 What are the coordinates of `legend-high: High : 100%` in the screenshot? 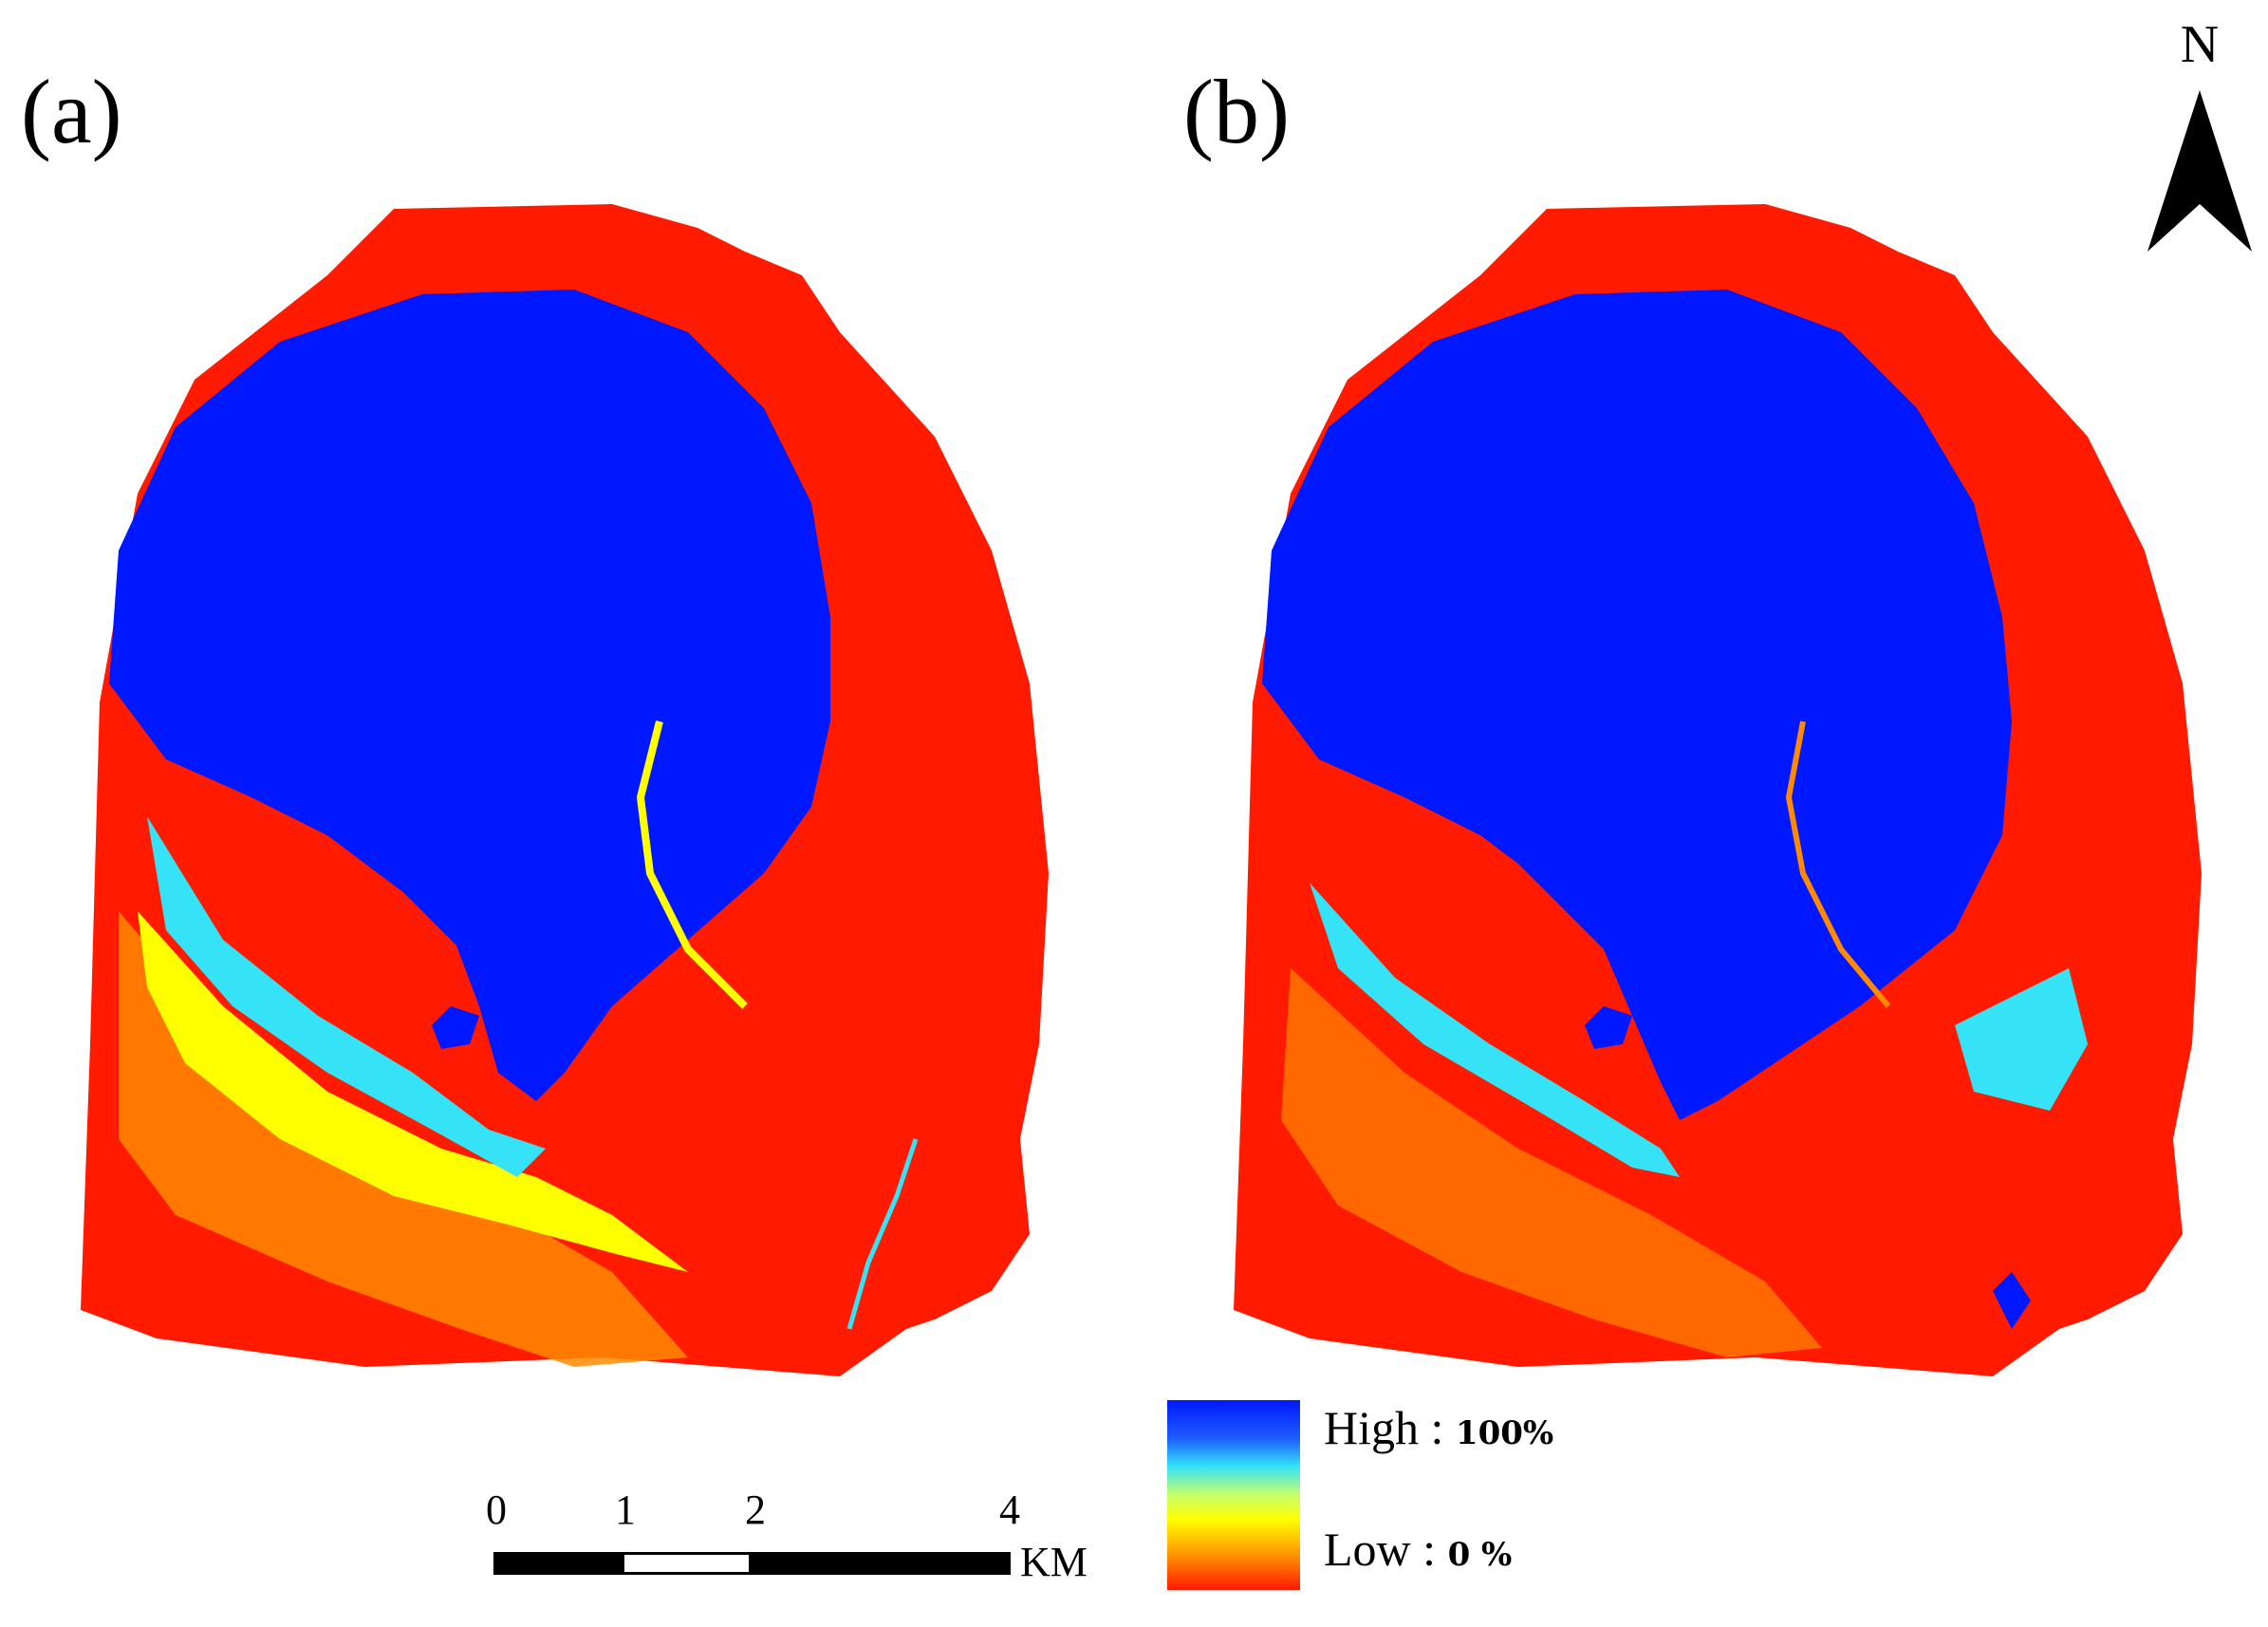 It's located at (1438, 1427).